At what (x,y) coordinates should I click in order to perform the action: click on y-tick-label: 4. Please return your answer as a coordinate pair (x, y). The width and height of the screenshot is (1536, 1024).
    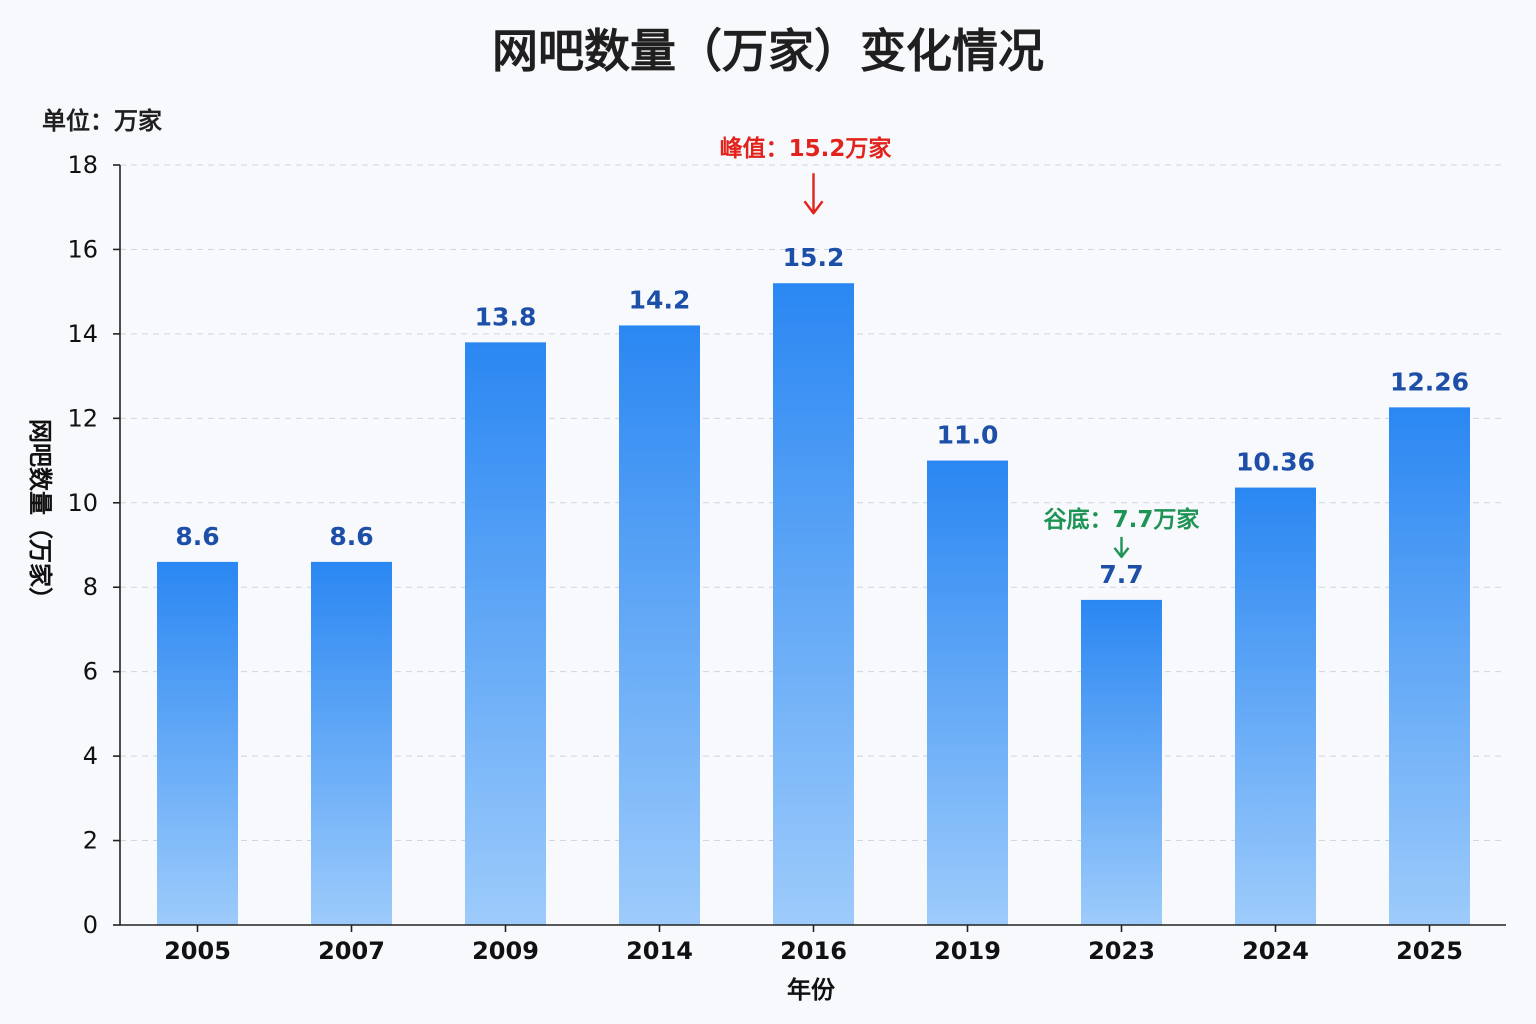
    Looking at the image, I should click on (90, 756).